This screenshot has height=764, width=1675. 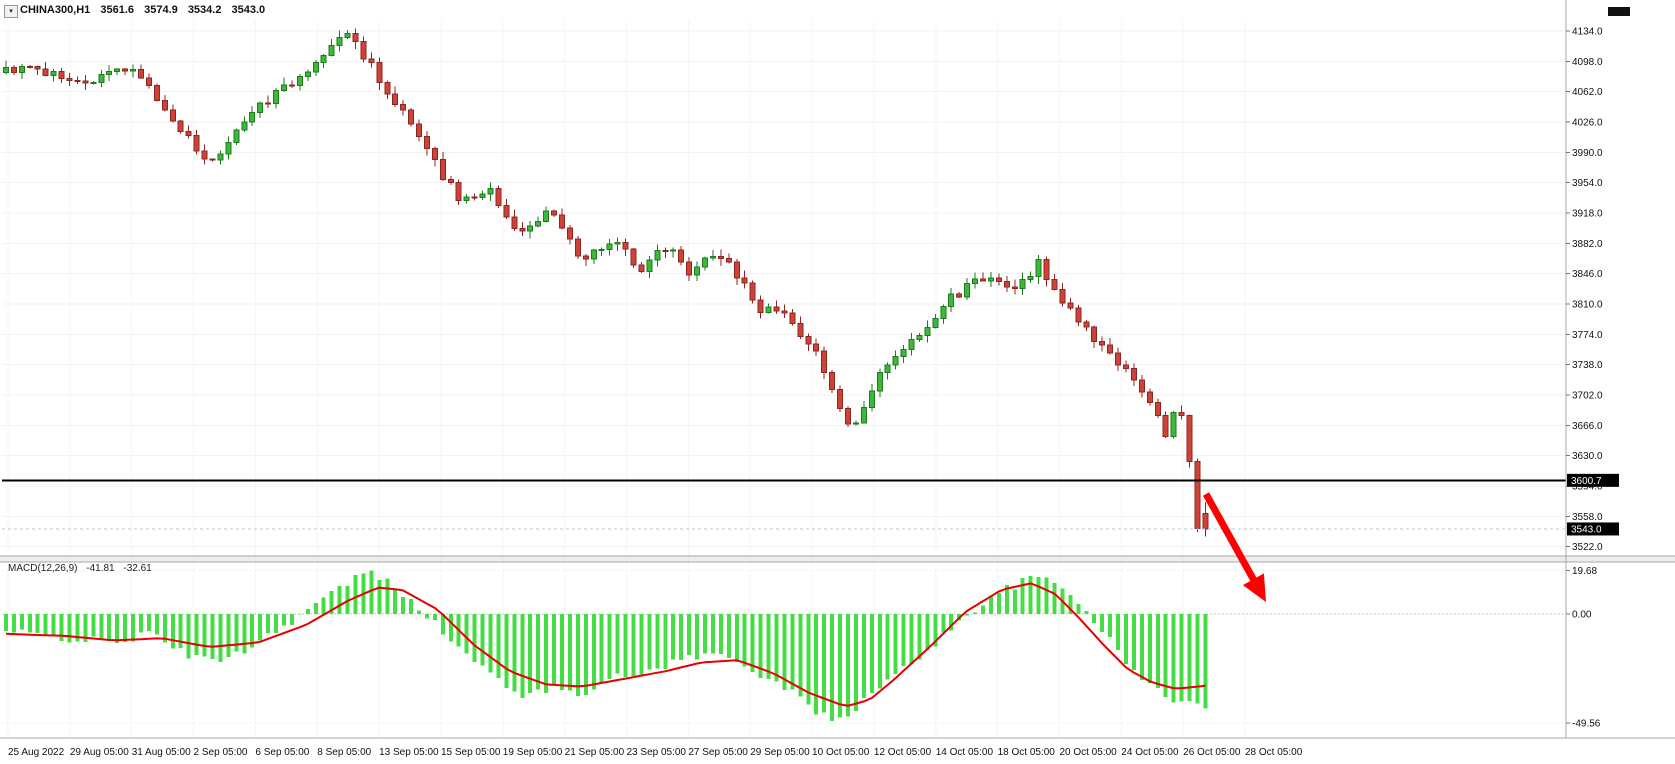 I want to click on price-tick-label: 4026.0, so click(x=1587, y=122).